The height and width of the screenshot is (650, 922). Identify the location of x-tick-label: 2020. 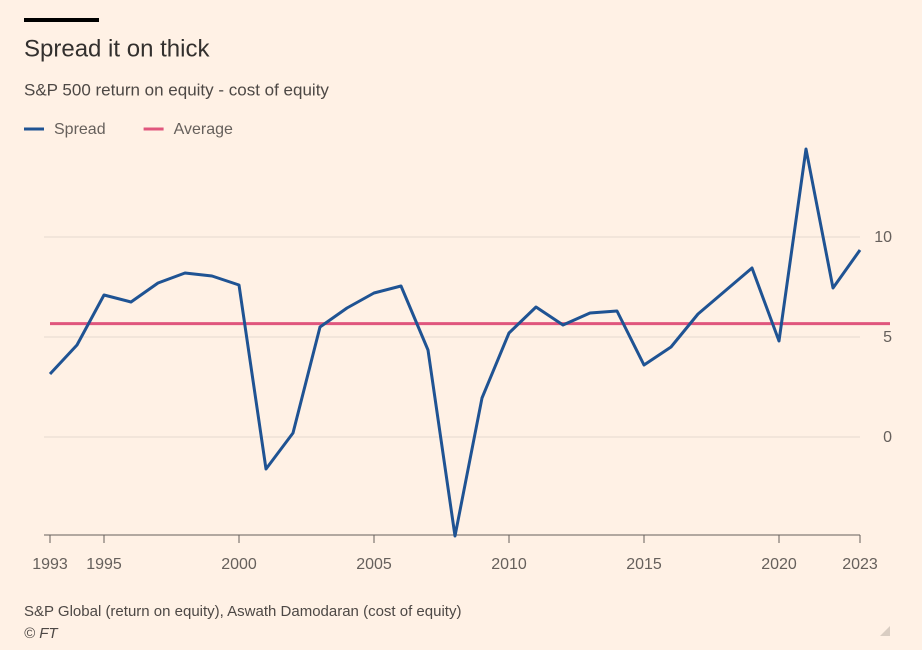
(779, 564).